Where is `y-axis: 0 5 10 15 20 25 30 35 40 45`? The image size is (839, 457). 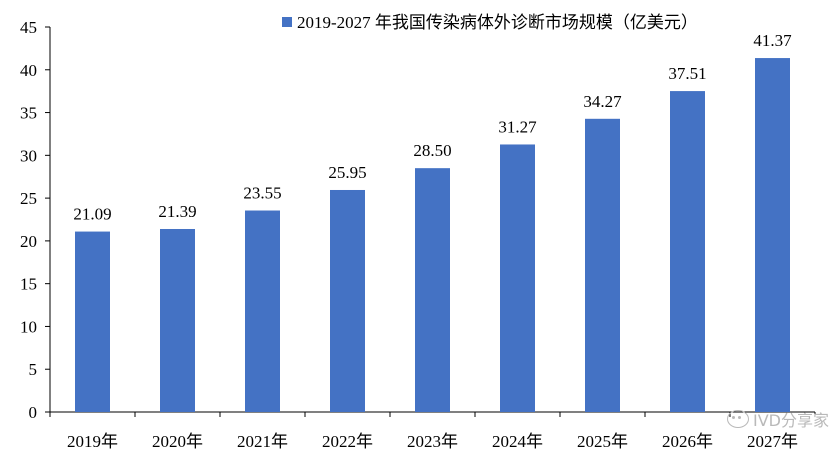
y-axis: 0 5 10 15 20 25 30 35 40 45 is located at coordinates (35, 220).